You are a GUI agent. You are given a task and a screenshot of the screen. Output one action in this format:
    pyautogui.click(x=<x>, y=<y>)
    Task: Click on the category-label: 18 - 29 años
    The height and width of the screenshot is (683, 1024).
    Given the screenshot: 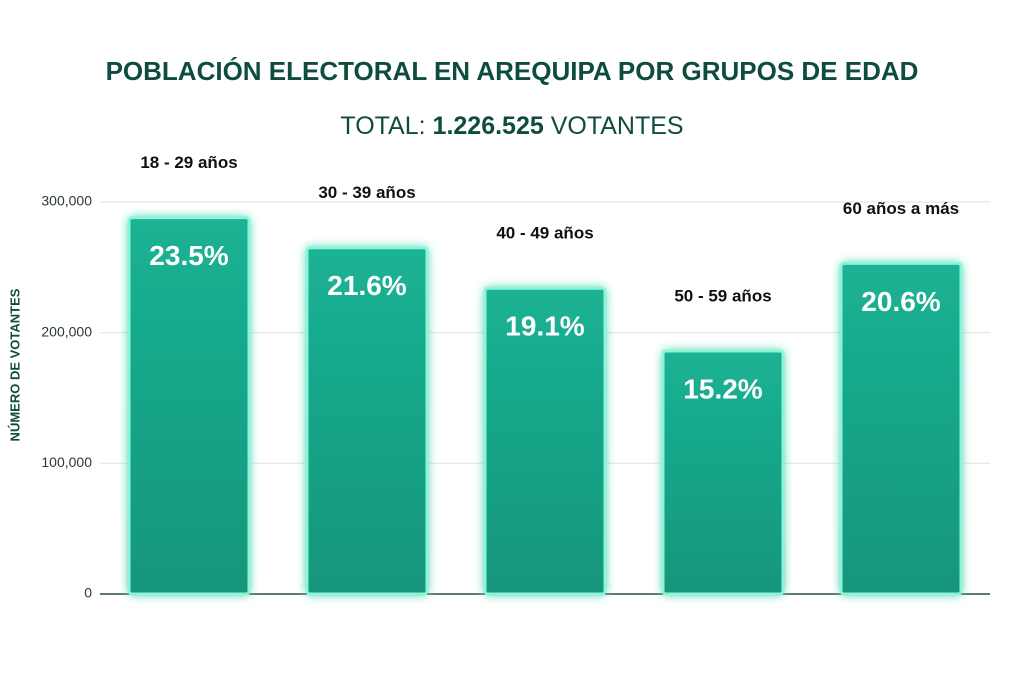 What is the action you would take?
    pyautogui.click(x=188, y=162)
    